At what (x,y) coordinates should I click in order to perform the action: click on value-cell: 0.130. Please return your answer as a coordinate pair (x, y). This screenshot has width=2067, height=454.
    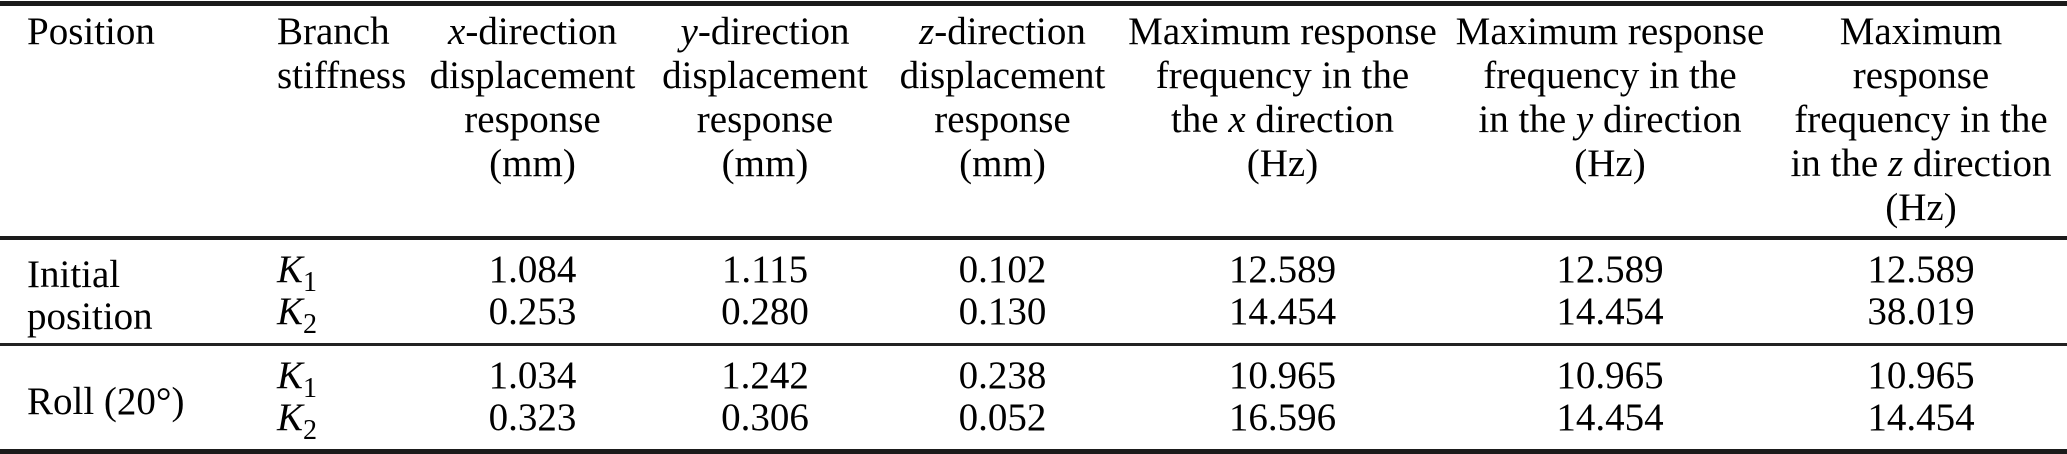
    Looking at the image, I should click on (1002, 311).